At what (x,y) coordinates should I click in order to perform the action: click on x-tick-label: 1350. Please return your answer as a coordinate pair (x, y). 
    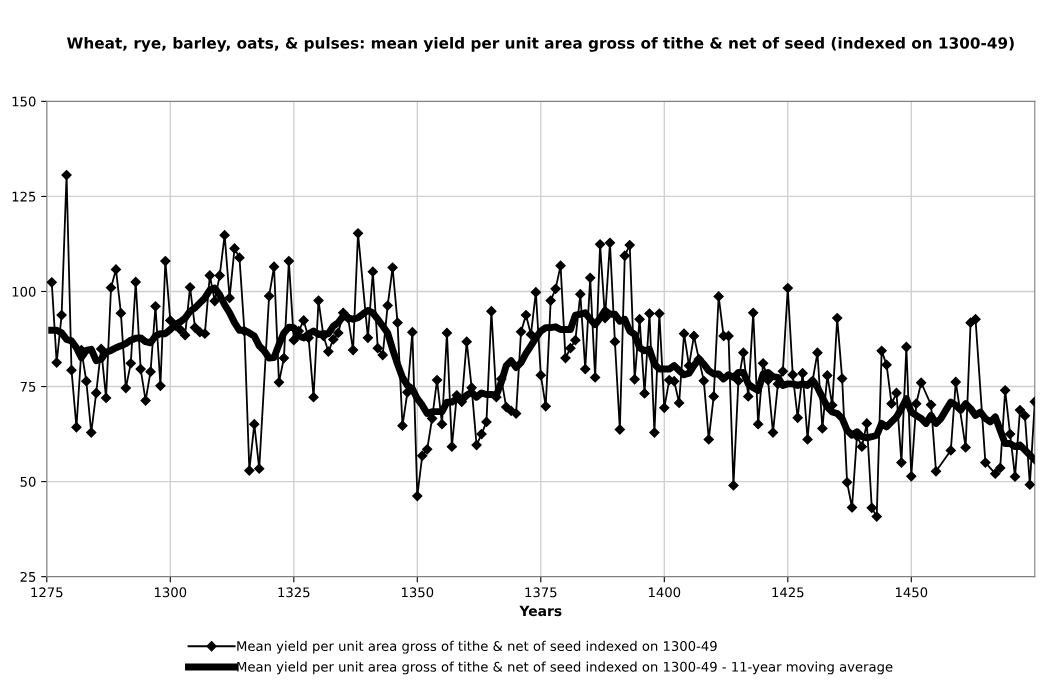
    Looking at the image, I should click on (417, 592).